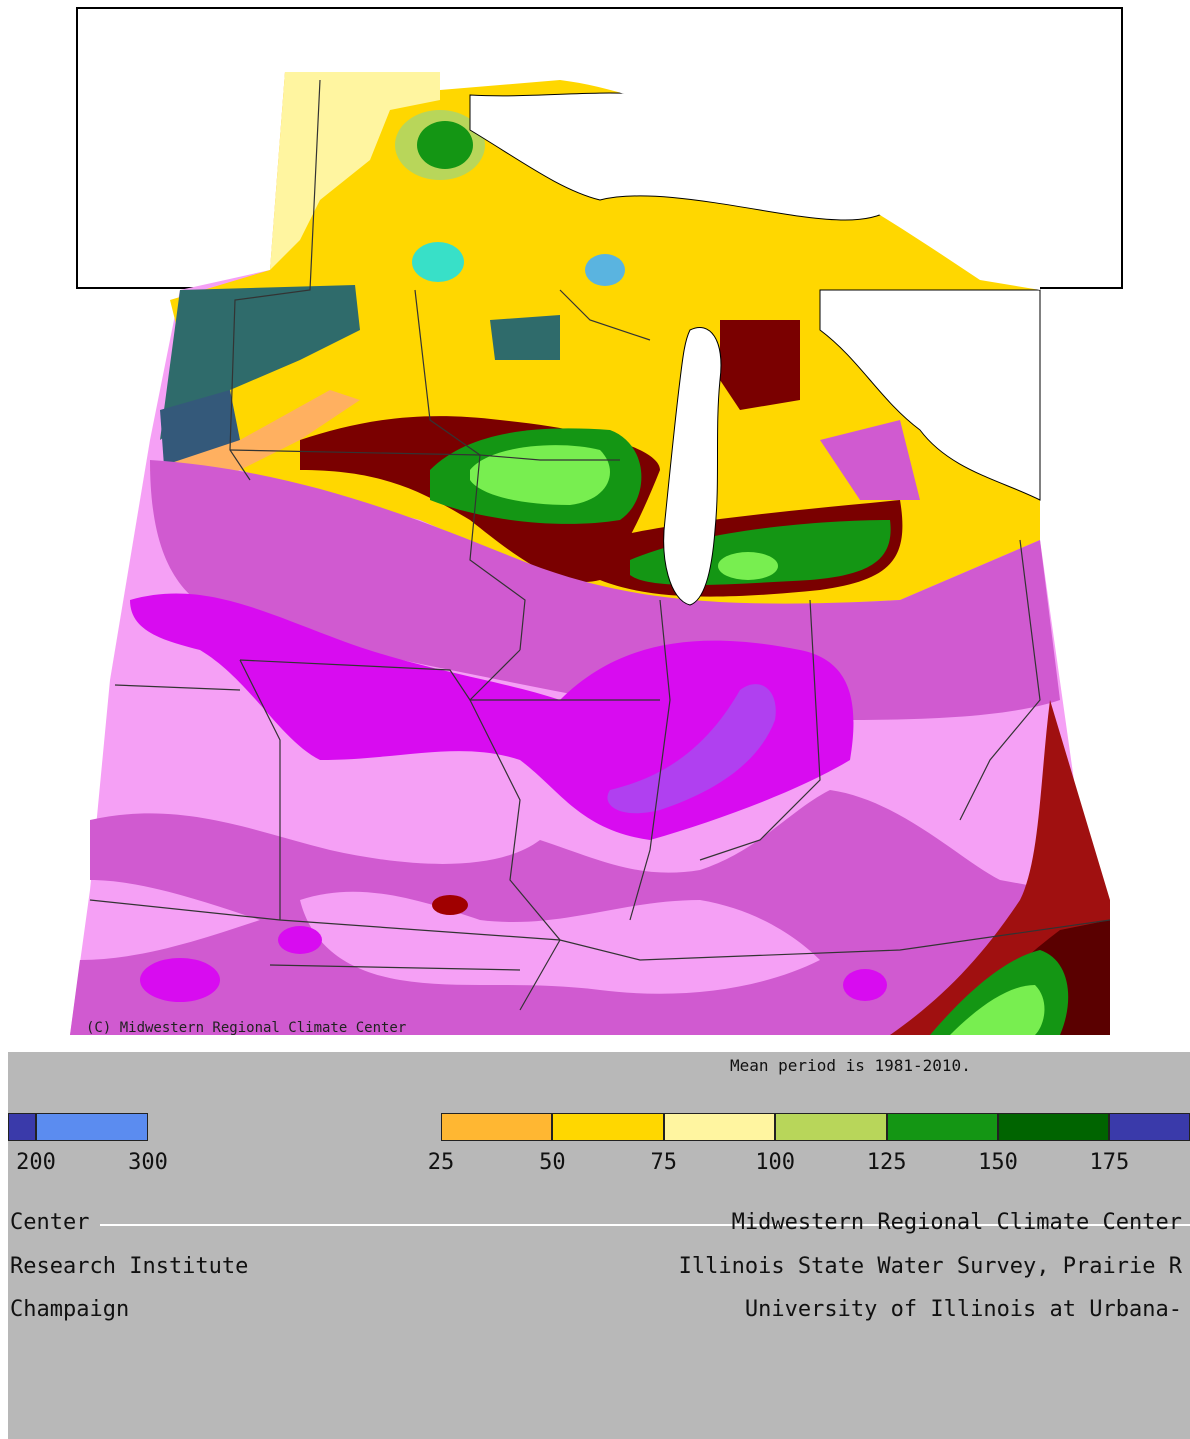 Image resolution: width=1190 pixels, height=1439 pixels. What do you see at coordinates (50, 1222) in the screenshot?
I see `credit-left-1: Center` at bounding box center [50, 1222].